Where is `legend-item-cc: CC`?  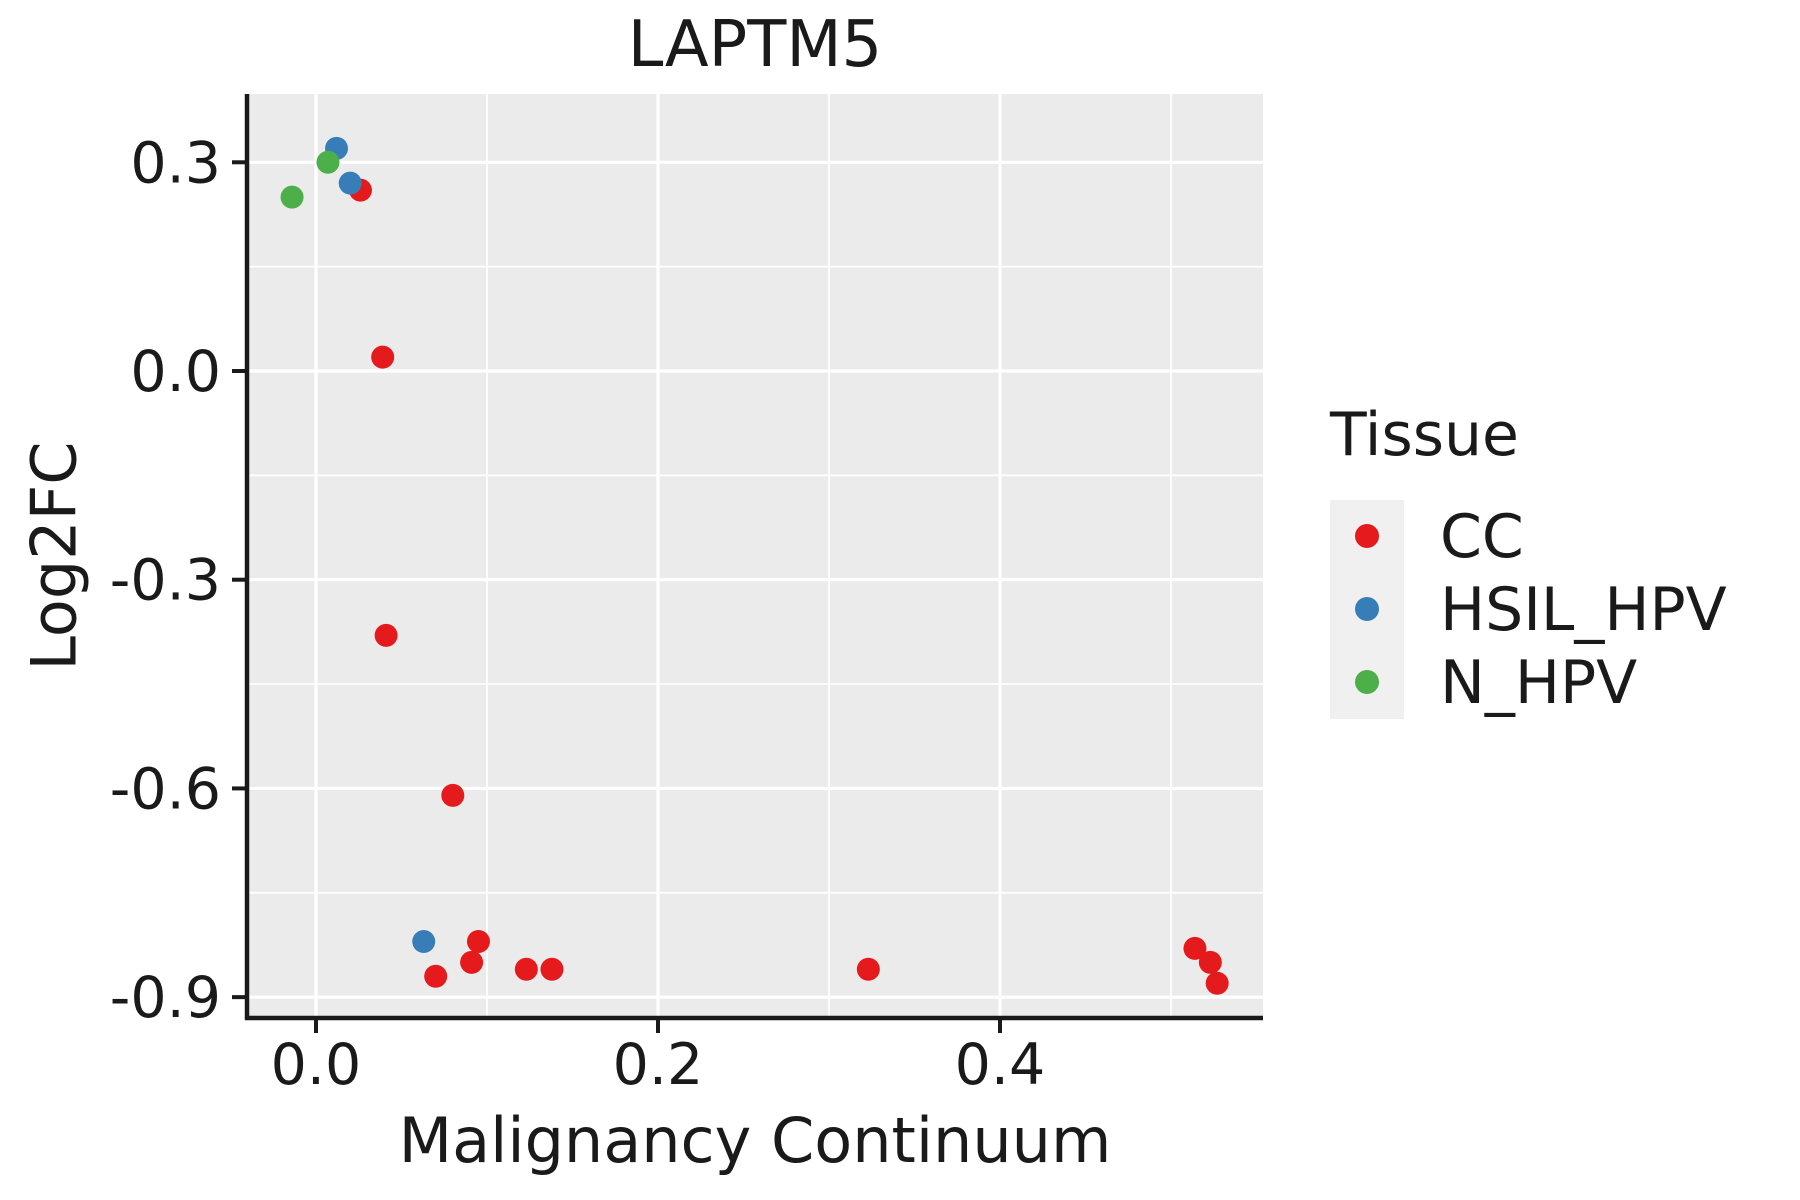 legend-item-cc: CC is located at coordinates (1528, 536).